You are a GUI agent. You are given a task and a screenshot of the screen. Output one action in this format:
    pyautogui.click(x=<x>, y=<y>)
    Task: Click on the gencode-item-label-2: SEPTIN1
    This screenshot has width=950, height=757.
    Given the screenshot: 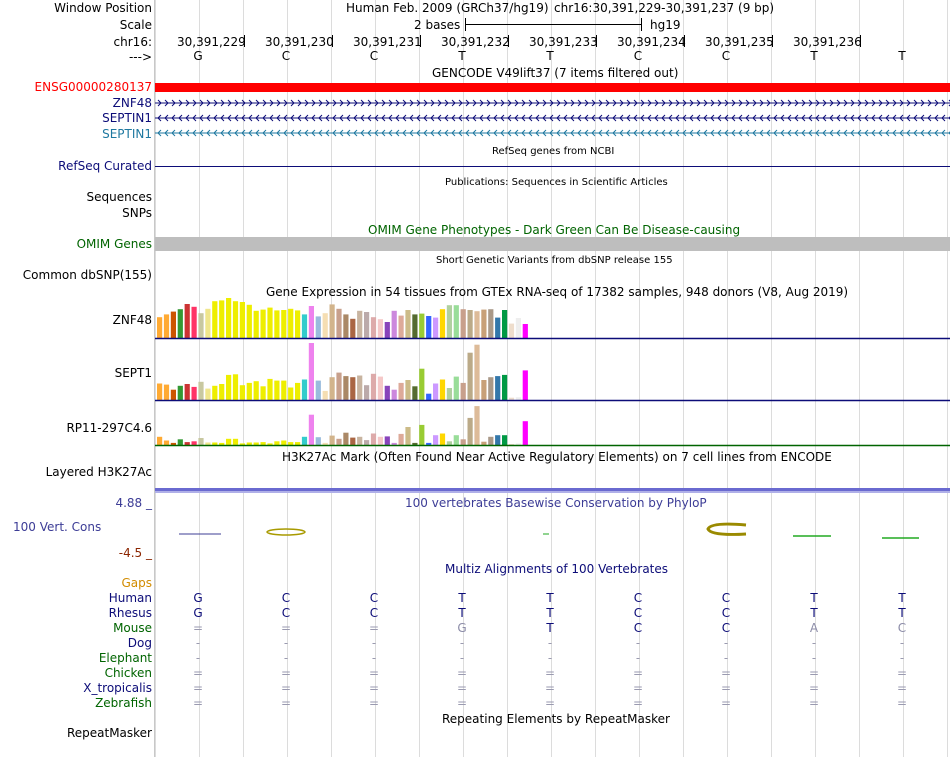 What is the action you would take?
    pyautogui.click(x=127, y=118)
    